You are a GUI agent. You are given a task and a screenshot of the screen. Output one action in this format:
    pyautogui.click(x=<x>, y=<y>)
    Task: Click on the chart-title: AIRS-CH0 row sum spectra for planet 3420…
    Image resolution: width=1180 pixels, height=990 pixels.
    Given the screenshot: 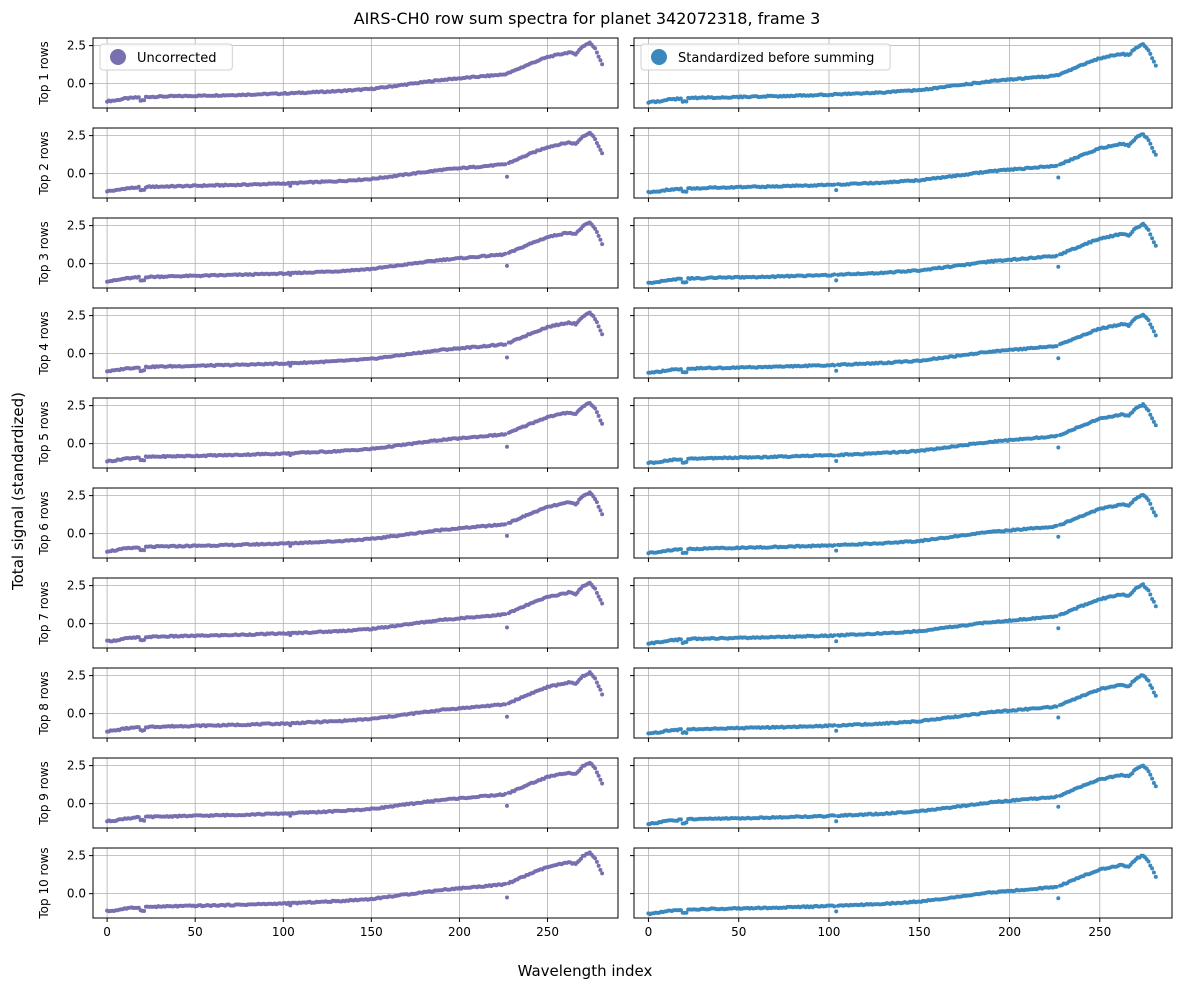 What is the action you would take?
    pyautogui.click(x=587, y=18)
    